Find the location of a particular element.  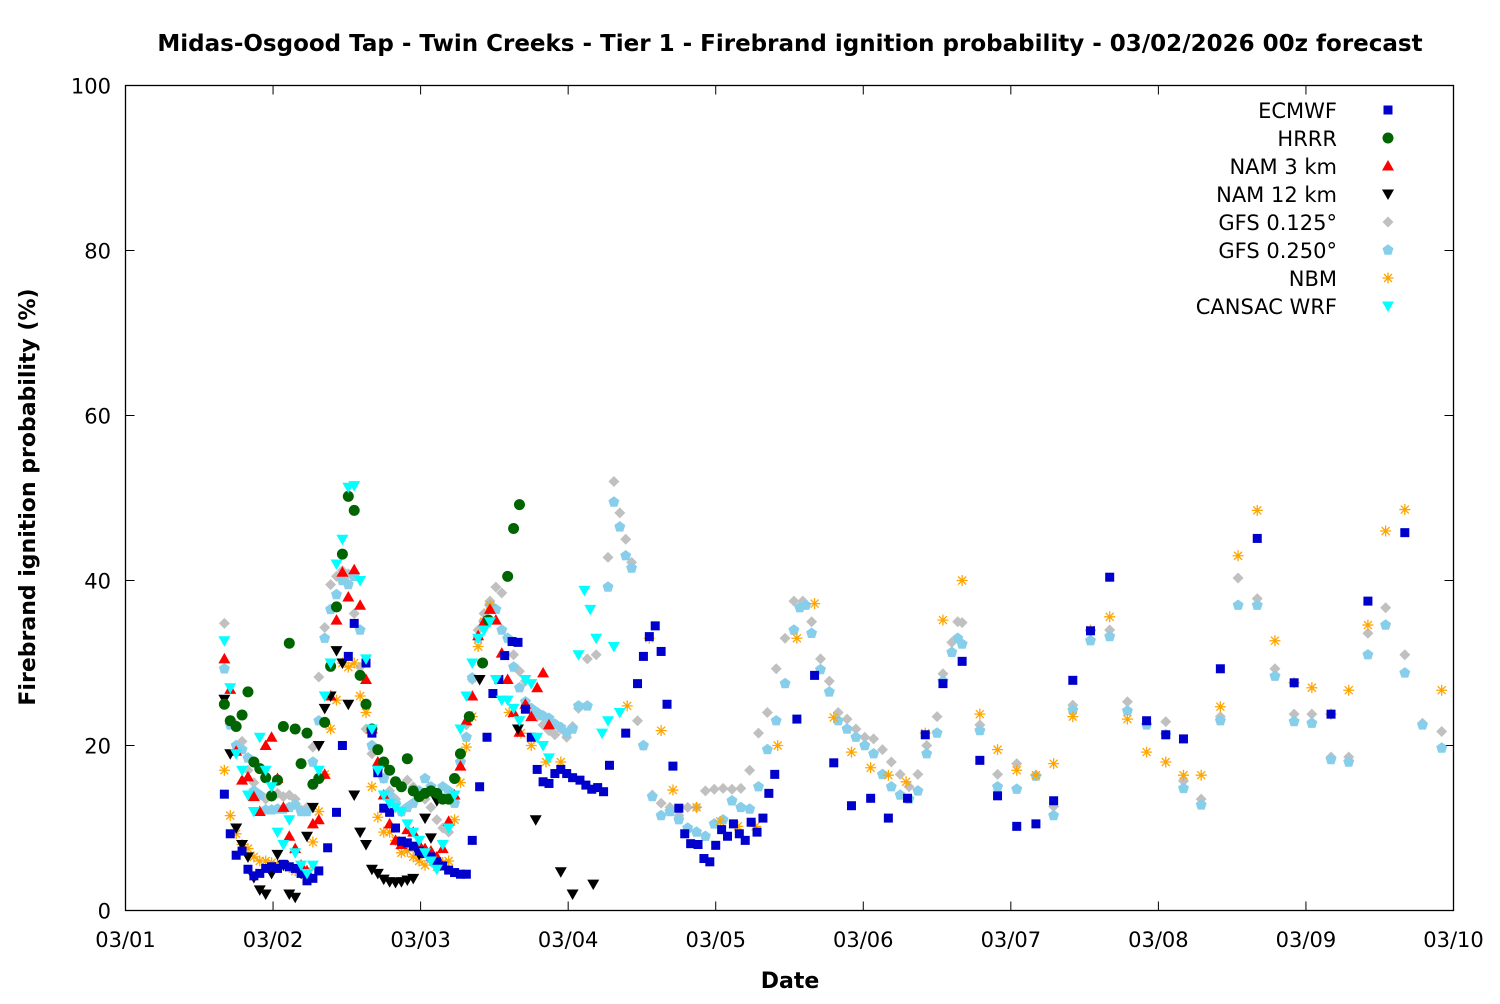

x-tick-label: 03/01 is located at coordinates (125, 940).